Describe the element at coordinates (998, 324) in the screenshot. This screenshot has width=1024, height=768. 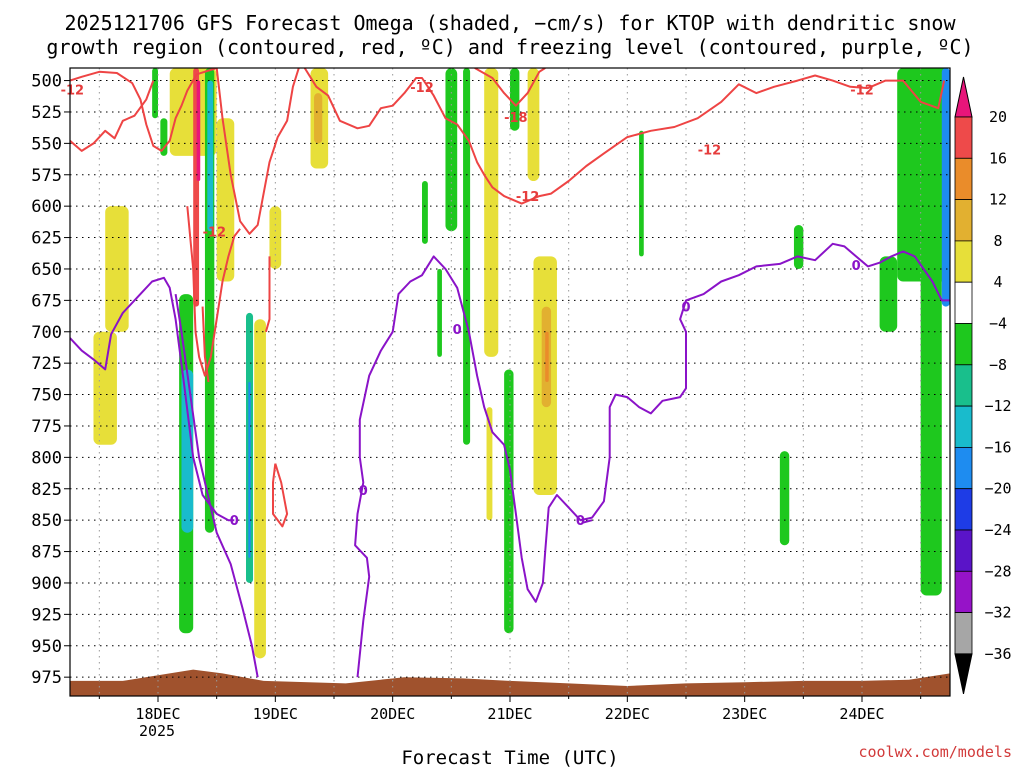
I see `colorbar-tick-label: −4` at that location.